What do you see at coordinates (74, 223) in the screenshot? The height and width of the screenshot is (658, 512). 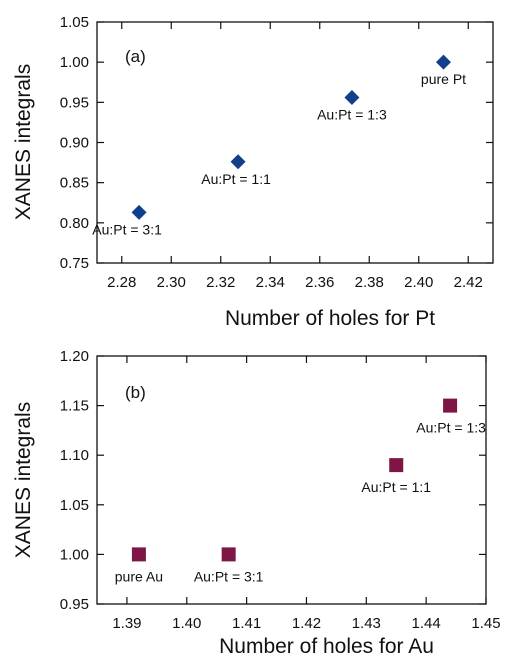 I see `y-tick-label: 0.80` at bounding box center [74, 223].